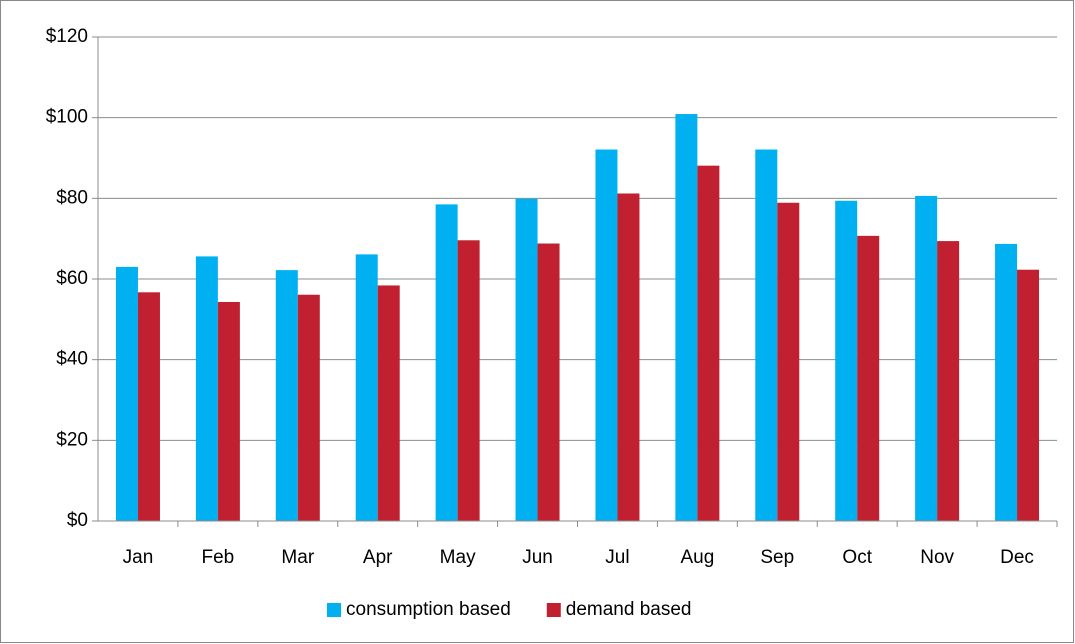 This screenshot has height=644, width=1075. Describe the element at coordinates (72, 197) in the screenshot. I see `y-tick-label: $80` at that location.